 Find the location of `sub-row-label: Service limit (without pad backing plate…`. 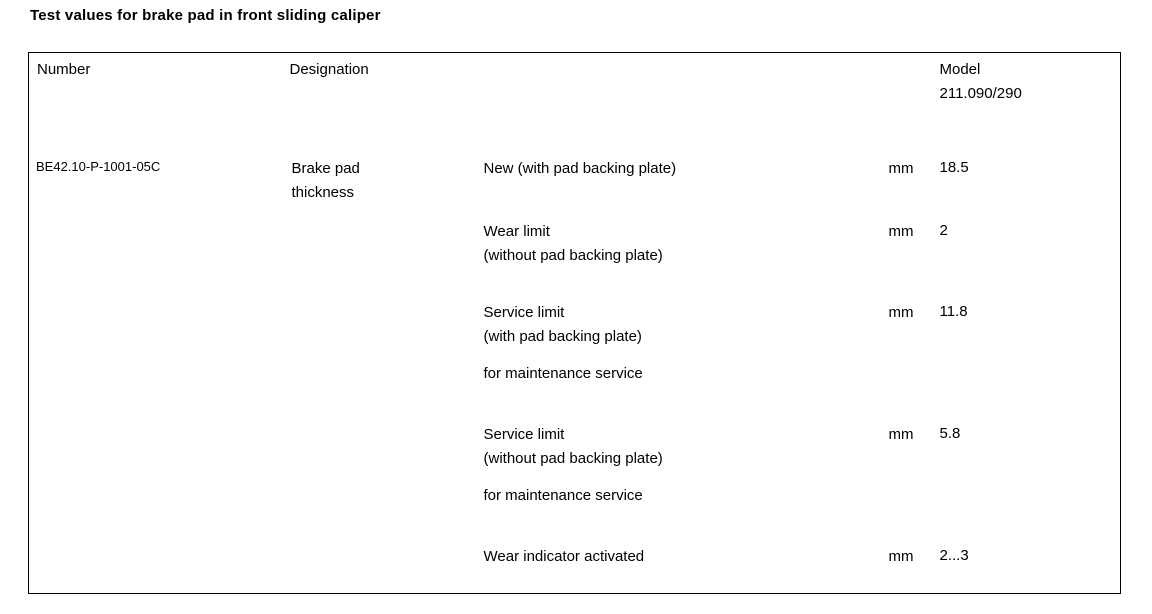

sub-row-label: Service limit (without pad backing plate… is located at coordinates (573, 446).